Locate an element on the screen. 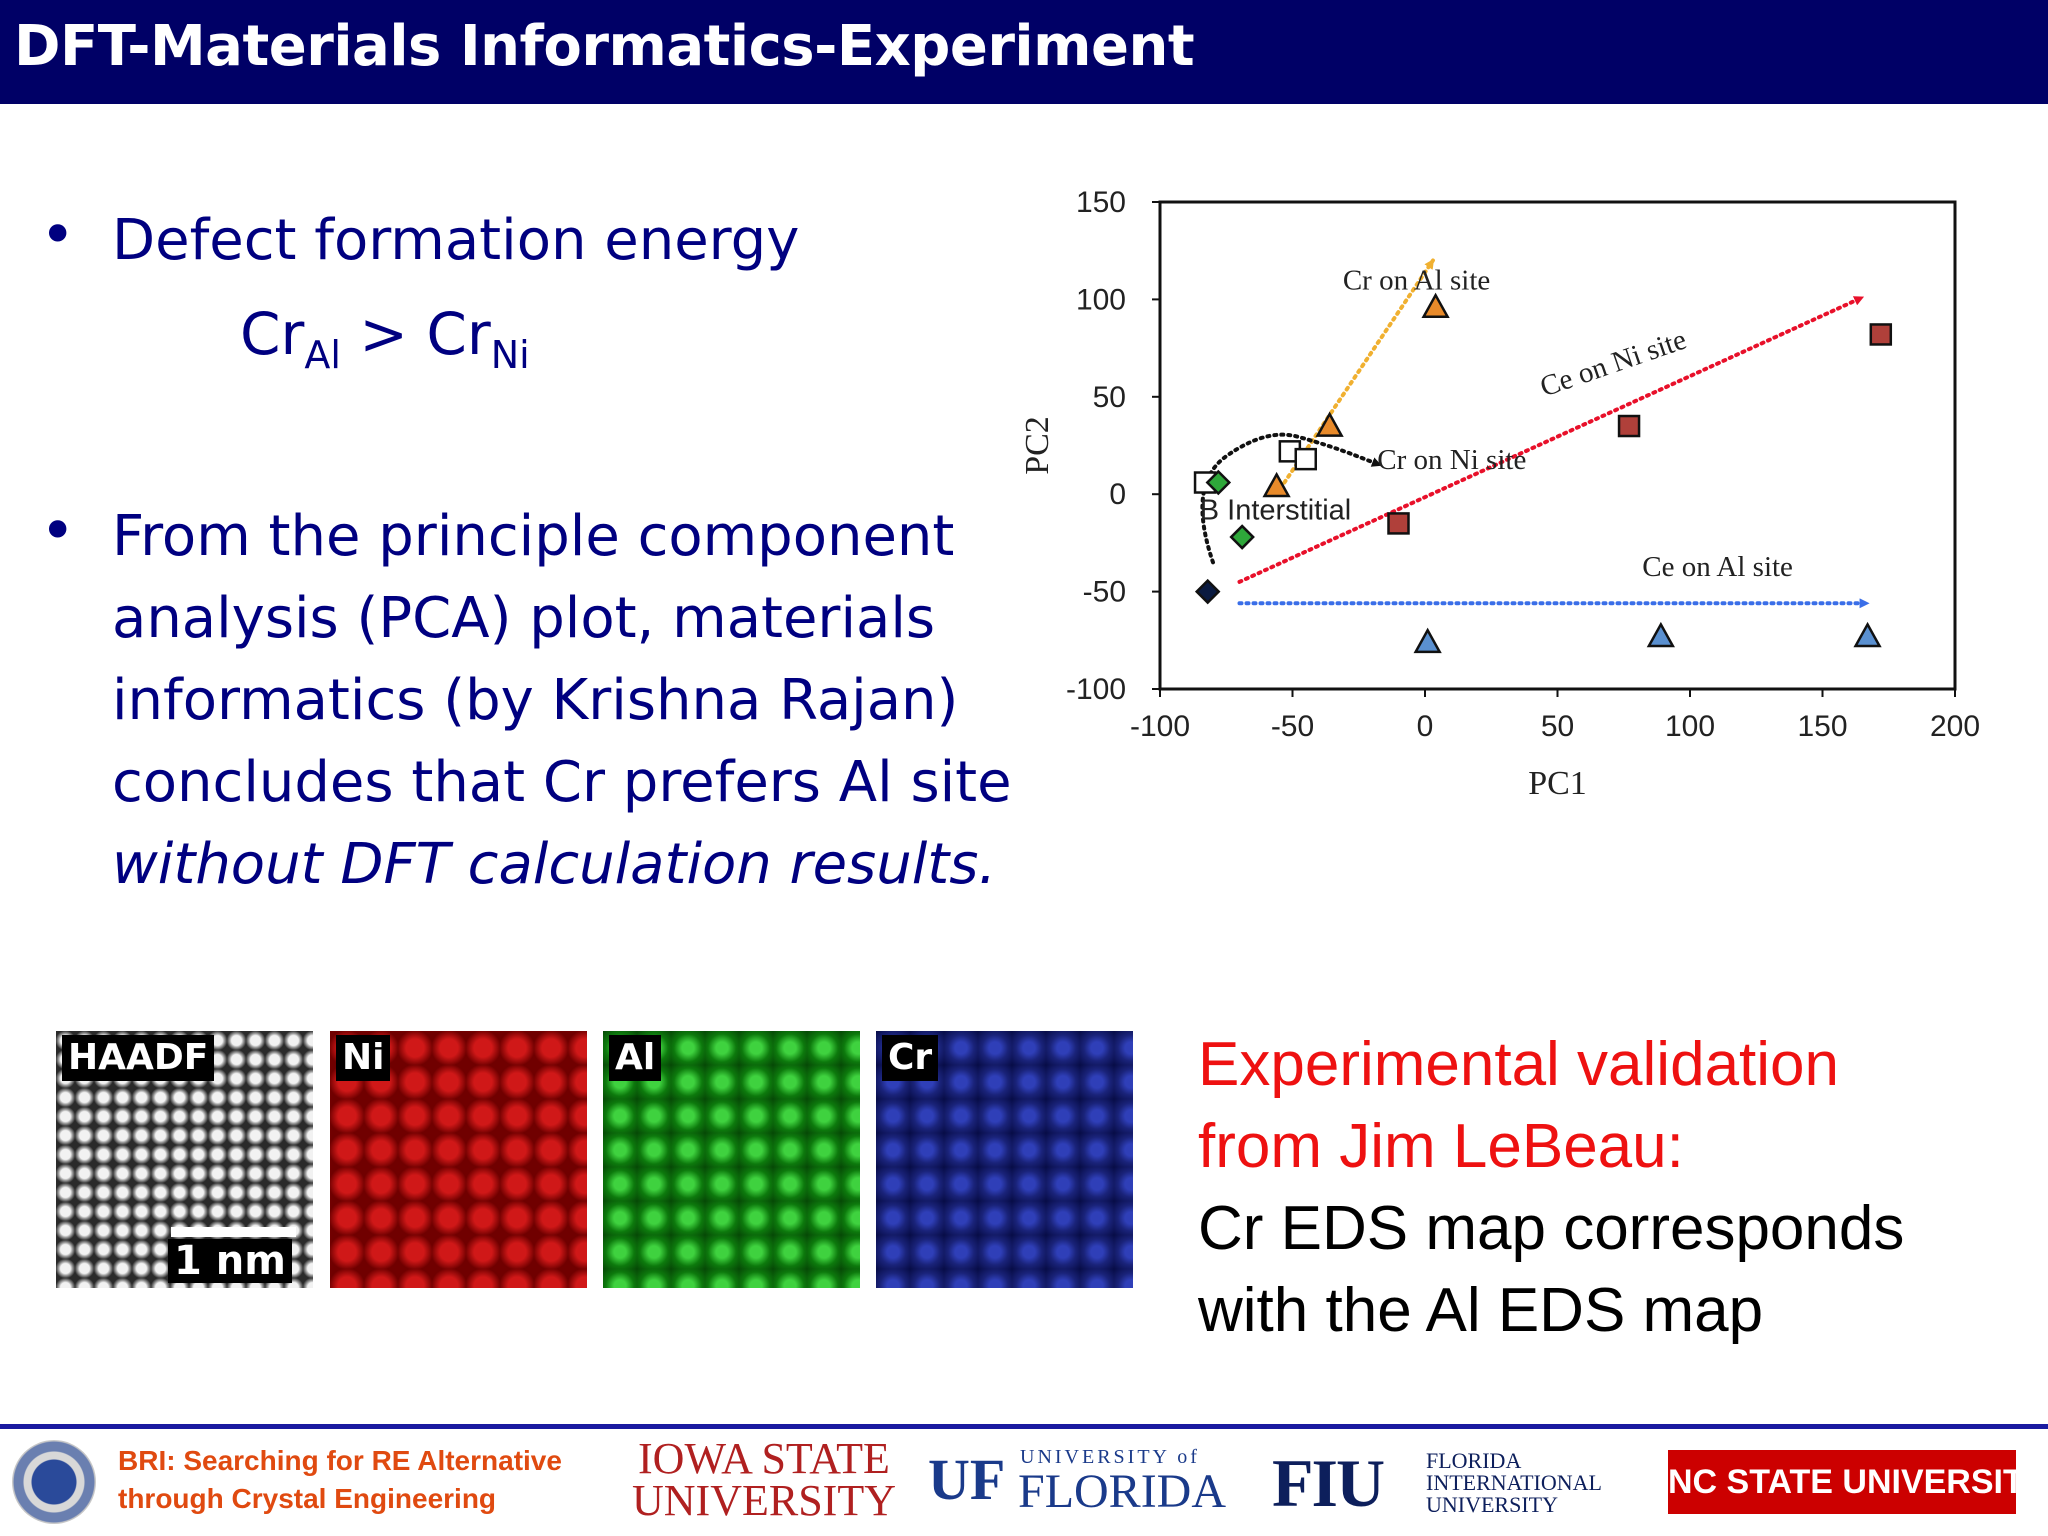 This screenshot has width=2048, height=1536. y-tick-label: -50 is located at coordinates (1104, 592).